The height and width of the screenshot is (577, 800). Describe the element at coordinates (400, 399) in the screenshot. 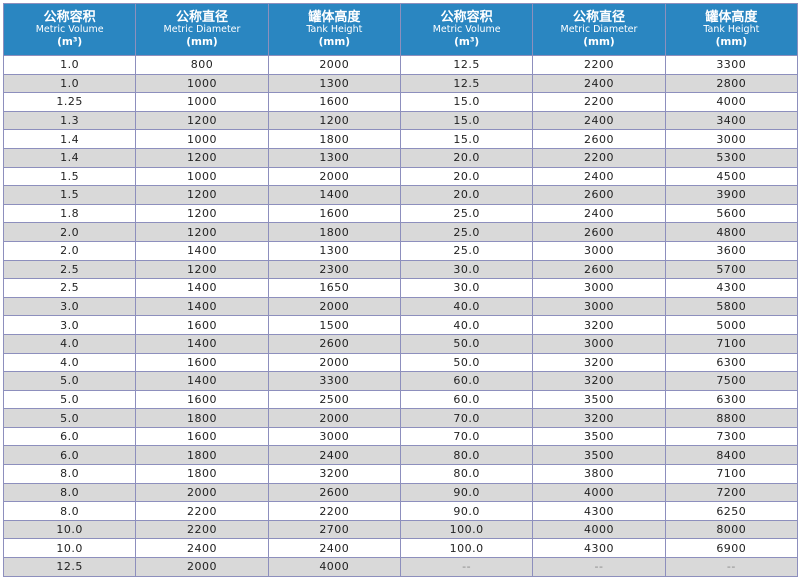

I see `table-row: 5.0 1600 2500 60.0 3500 6300` at that location.